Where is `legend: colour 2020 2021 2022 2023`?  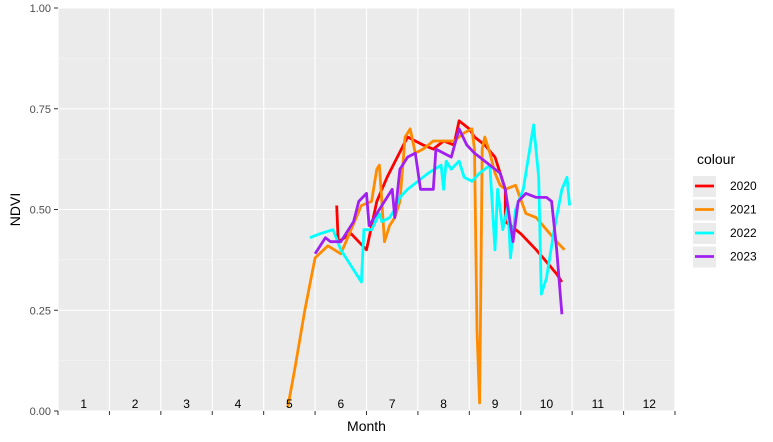
legend: colour 2020 2021 2022 2023 is located at coordinates (725, 209).